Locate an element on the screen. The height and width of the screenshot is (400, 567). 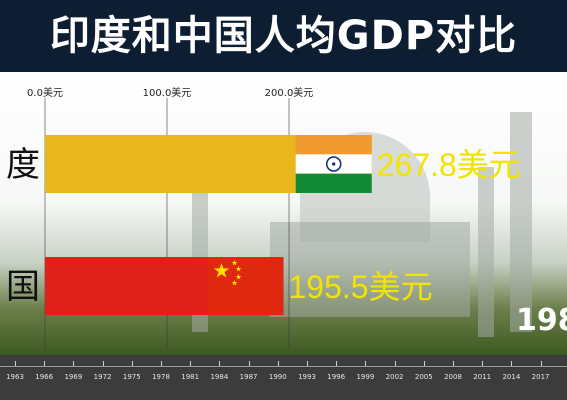
timeline-year-label: 2011 is located at coordinates (482, 377).